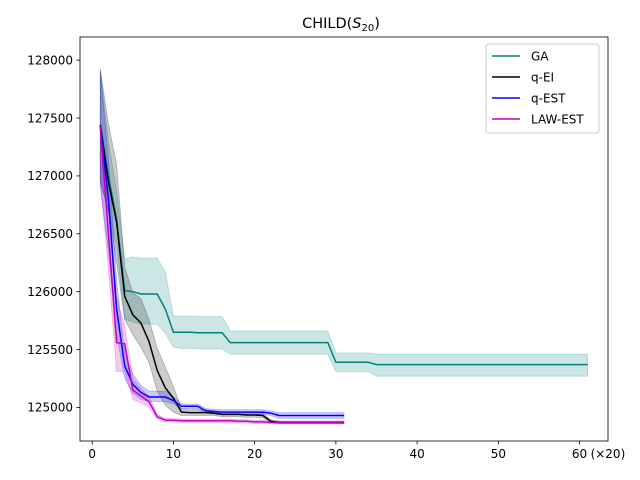  What do you see at coordinates (368, 28) in the screenshot?
I see `chart-title-subscript: 20` at bounding box center [368, 28].